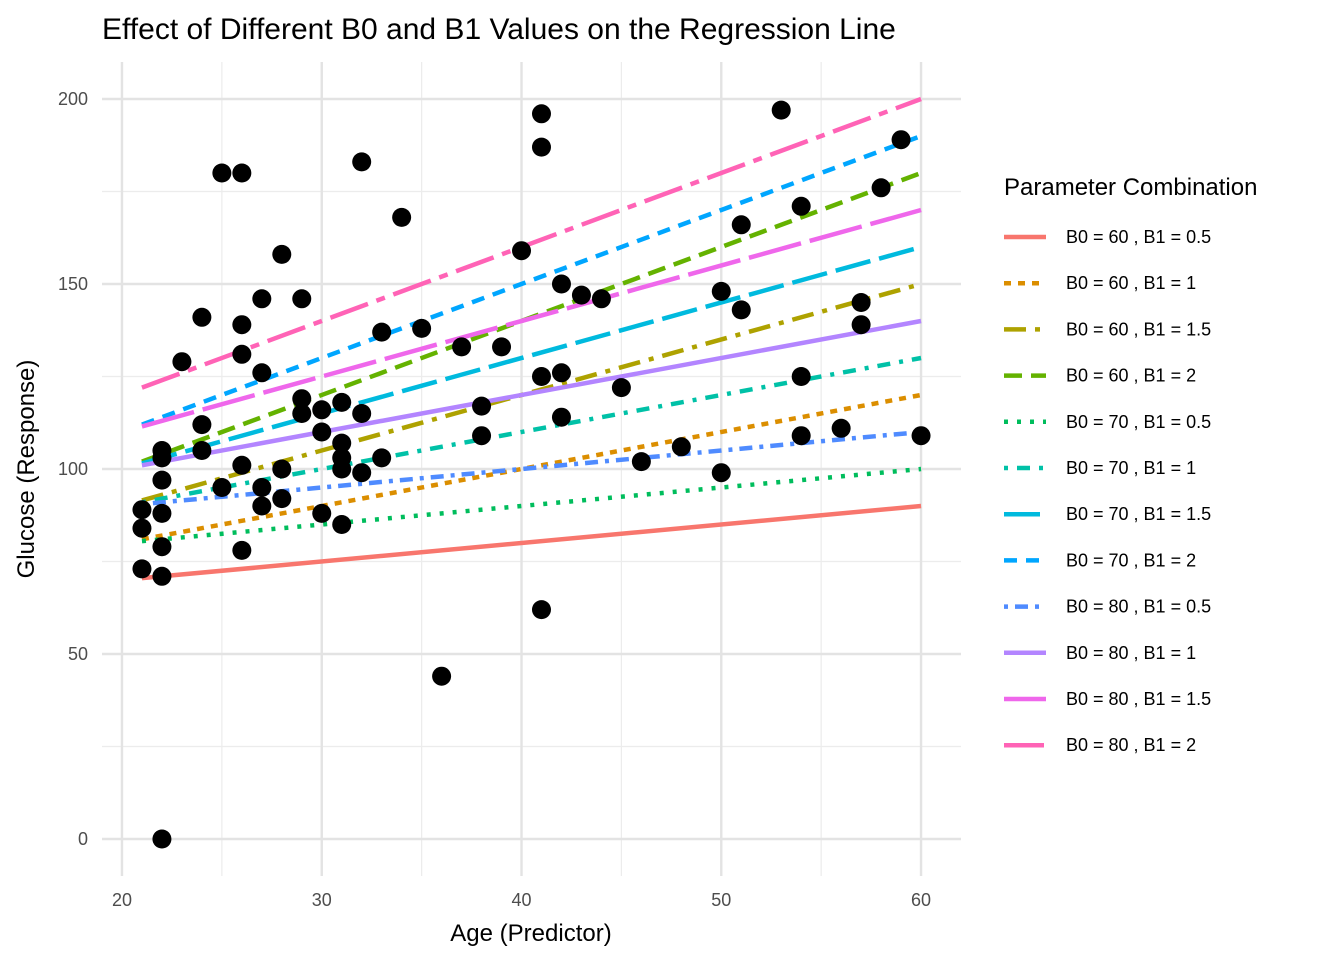 The width and height of the screenshot is (1344, 960). Describe the element at coordinates (1131, 745) in the screenshot. I see `legend-label: B0 = 80 , B1 = 2` at that location.